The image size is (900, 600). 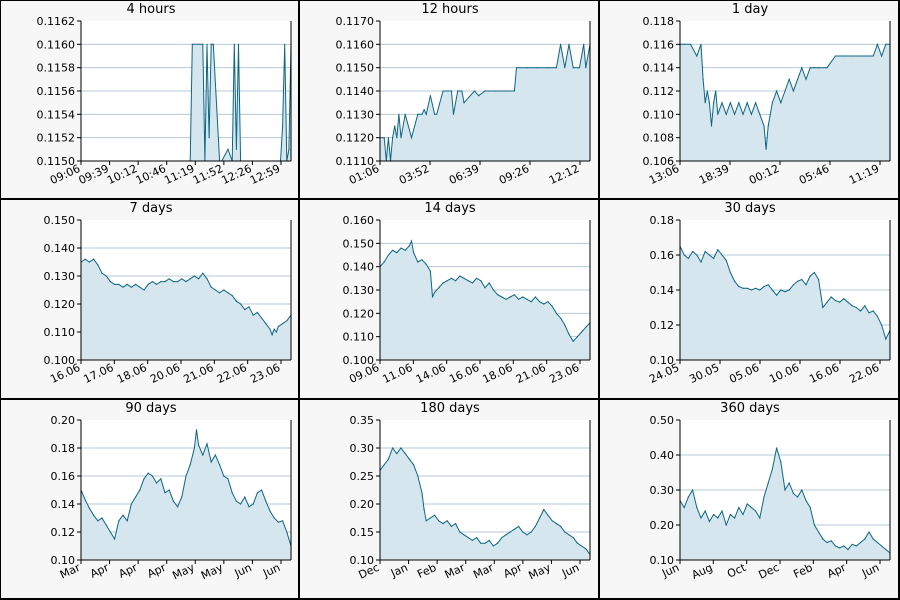 What do you see at coordinates (659, 91) in the screenshot?
I see `y-tick-label: 0.112` at bounding box center [659, 91].